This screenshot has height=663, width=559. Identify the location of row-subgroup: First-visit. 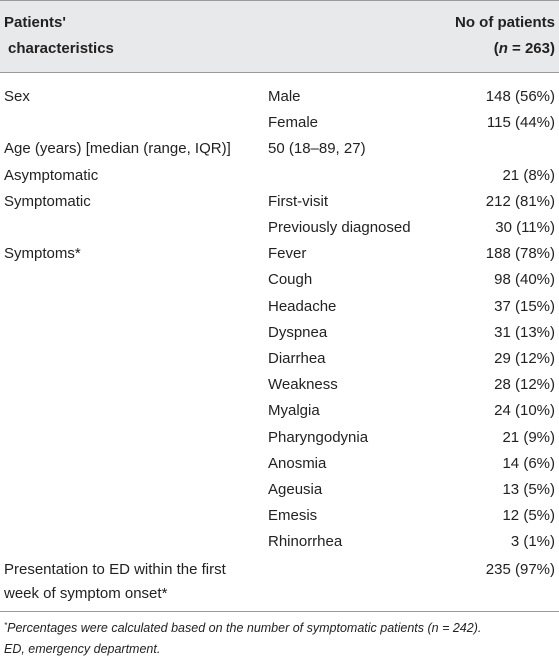
(298, 201).